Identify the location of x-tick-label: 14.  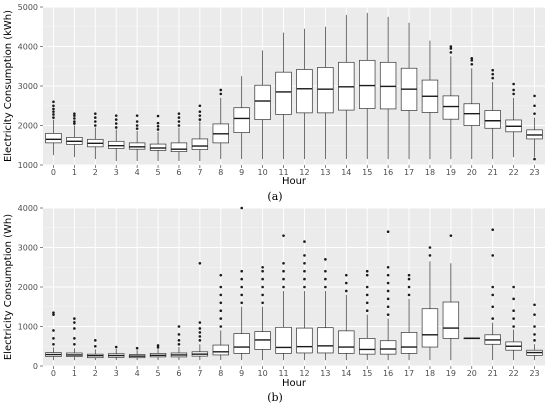
(346, 373).